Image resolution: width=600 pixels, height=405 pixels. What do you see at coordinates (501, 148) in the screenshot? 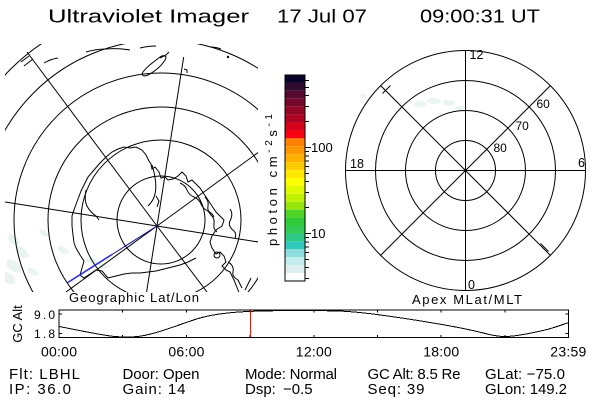
I see `svg-text: 80` at bounding box center [501, 148].